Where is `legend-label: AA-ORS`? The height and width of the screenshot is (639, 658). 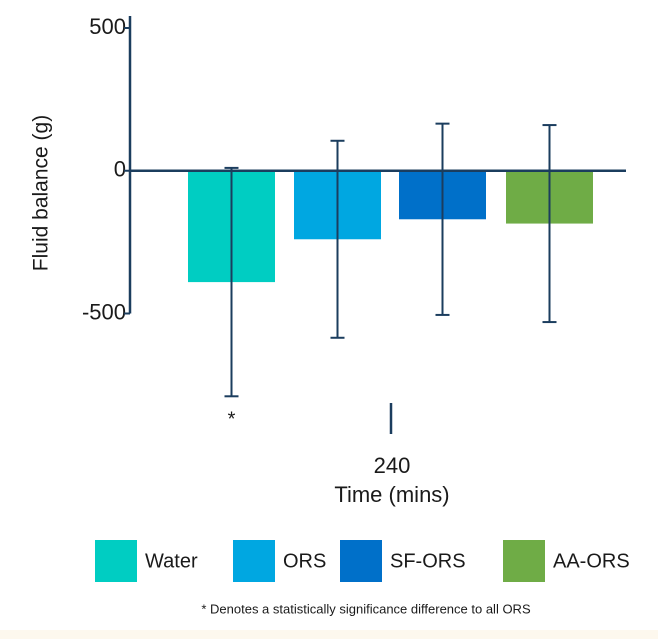
legend-label: AA-ORS is located at coordinates (591, 561).